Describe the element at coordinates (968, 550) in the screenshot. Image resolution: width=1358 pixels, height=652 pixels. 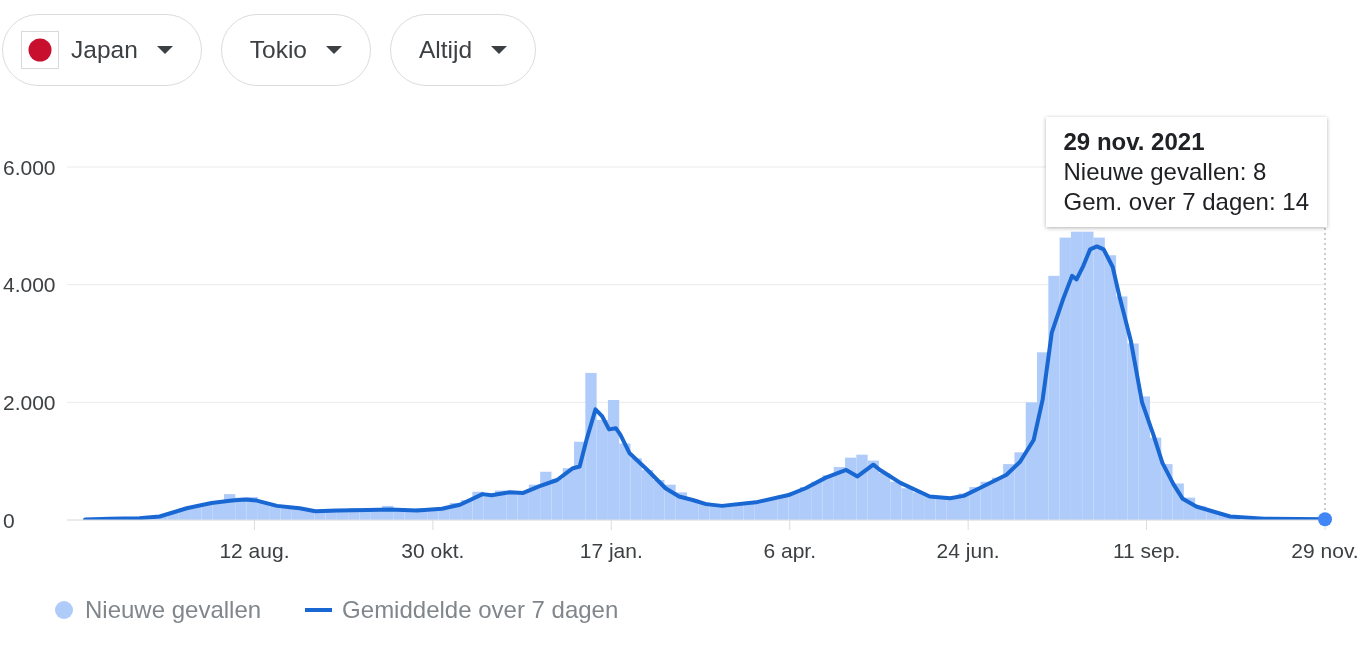
I see `x-tick-label: 24 jun.` at that location.